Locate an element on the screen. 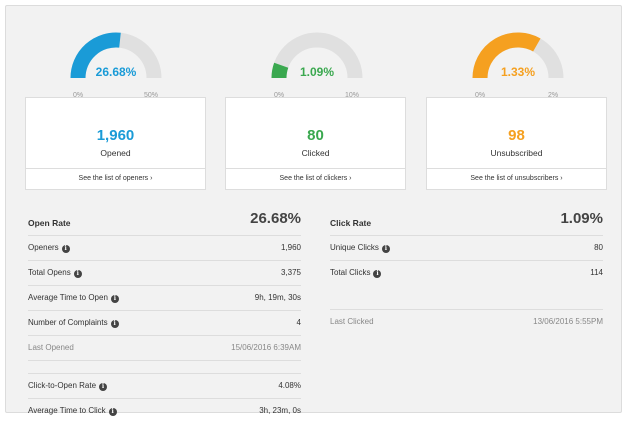  see-clickers-link: See the list of clickers › is located at coordinates (315, 178).